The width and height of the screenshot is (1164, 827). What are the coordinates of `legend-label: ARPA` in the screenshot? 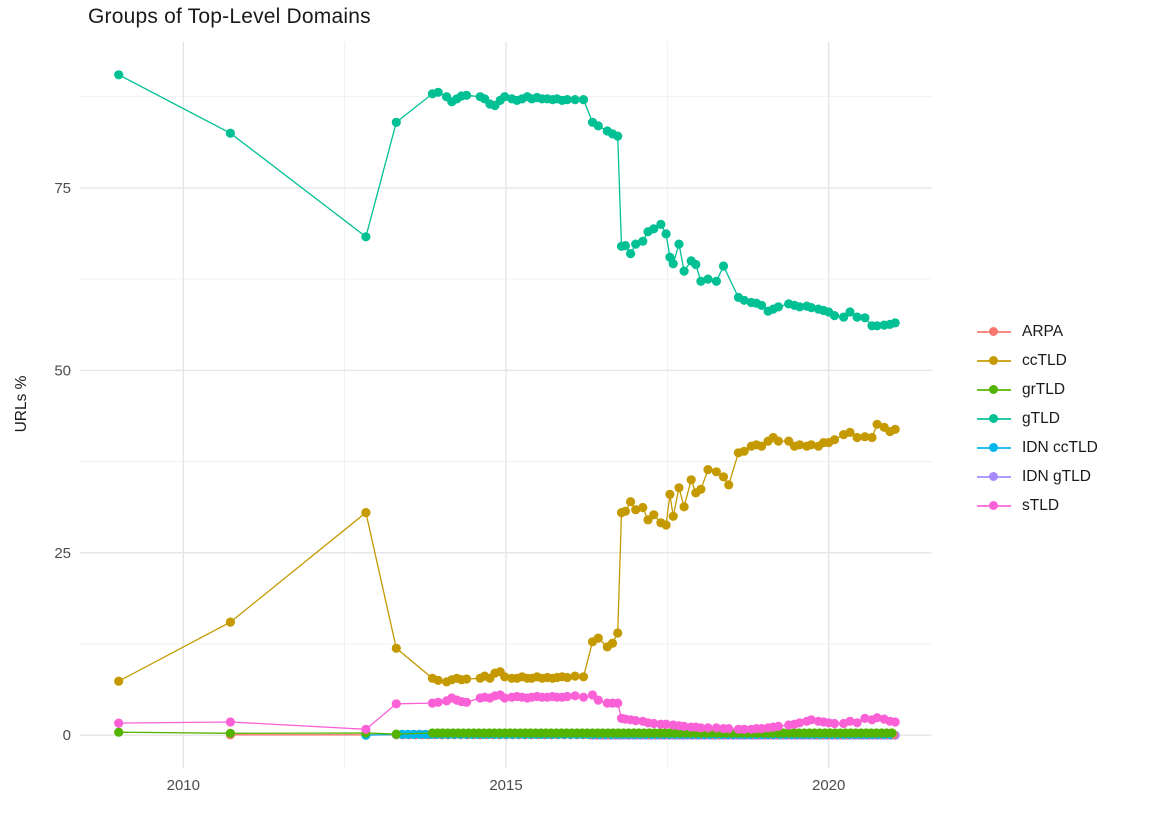 It's located at (1043, 331).